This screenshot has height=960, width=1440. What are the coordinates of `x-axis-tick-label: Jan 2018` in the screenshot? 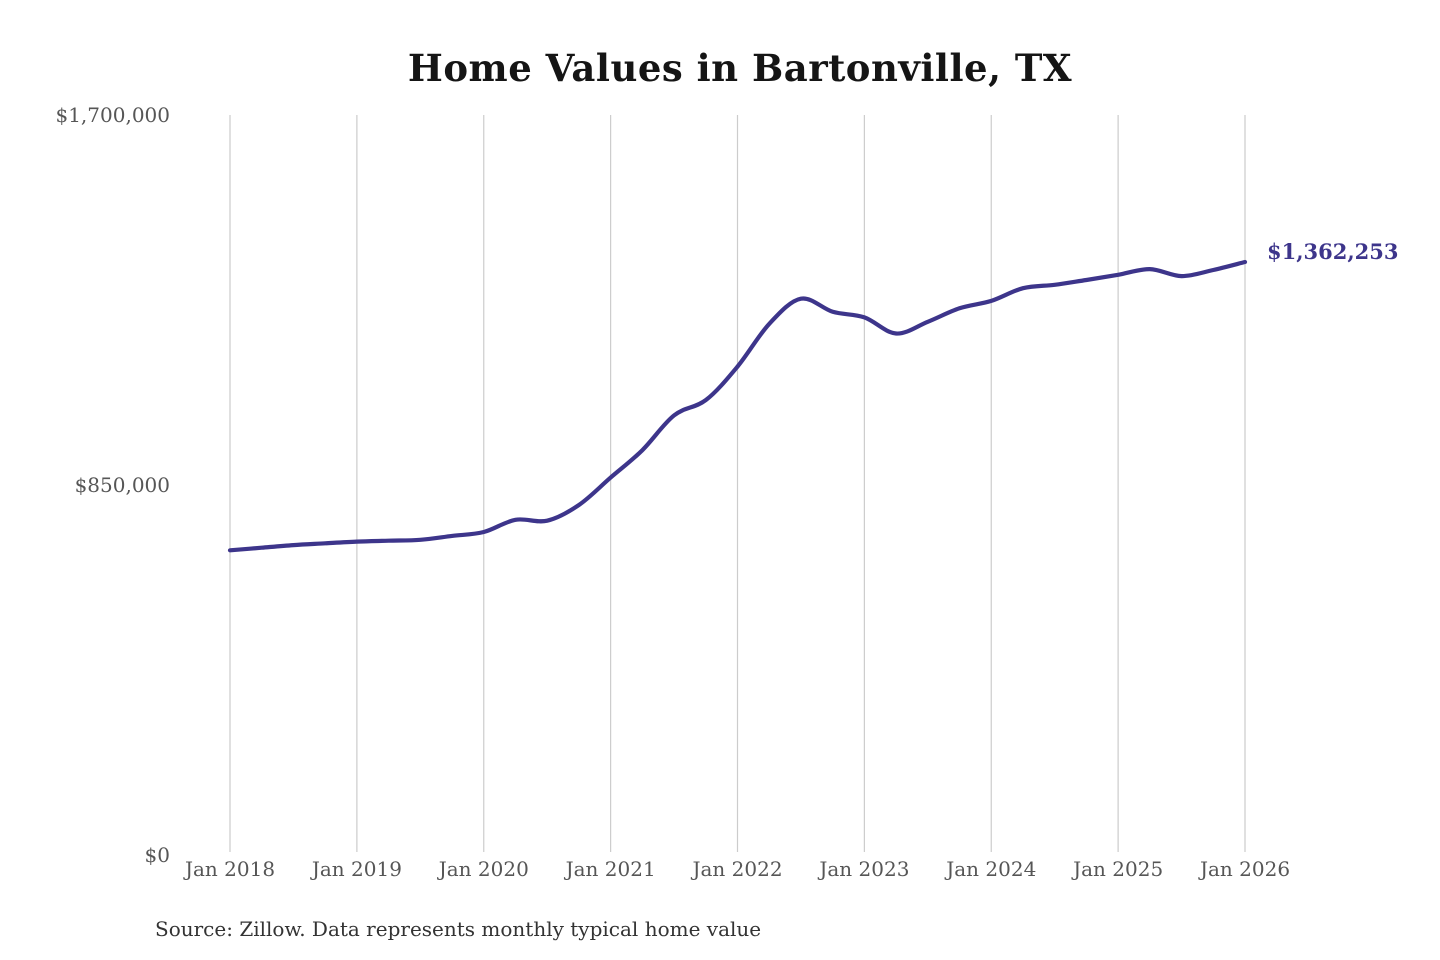 It's located at (230, 869).